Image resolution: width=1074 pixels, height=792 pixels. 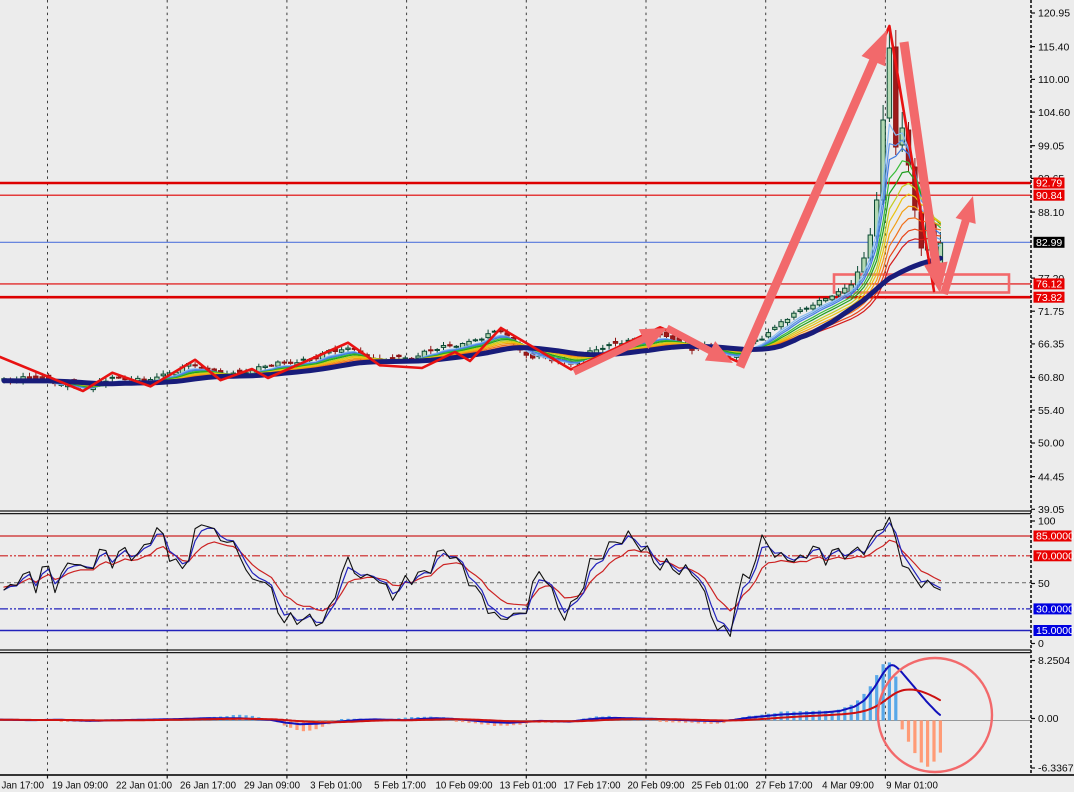 I want to click on svg-text: 5 Feb 17:00, so click(x=400, y=786).